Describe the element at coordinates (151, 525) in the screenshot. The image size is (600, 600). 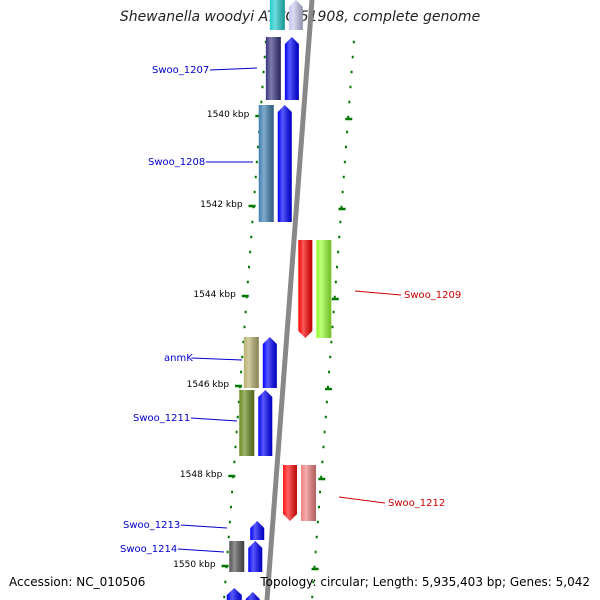
I see `gene-label: Swoo_1213` at that location.